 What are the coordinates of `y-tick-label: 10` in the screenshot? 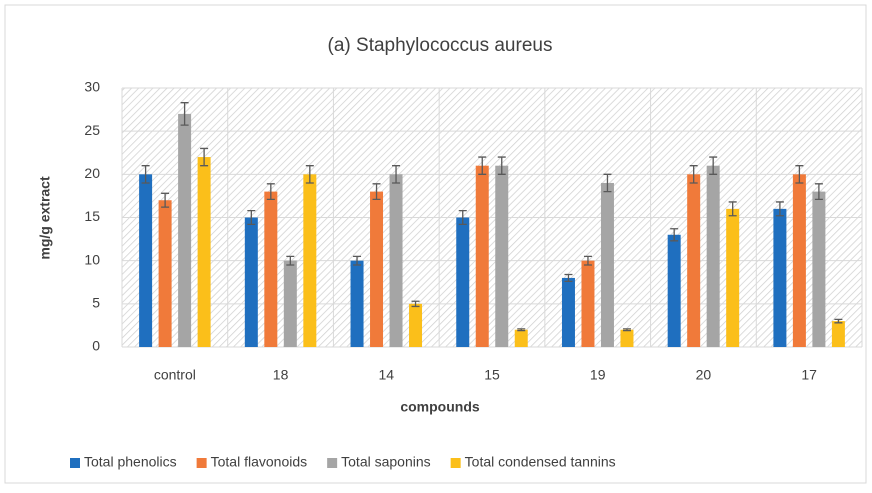 It's located at (92, 259).